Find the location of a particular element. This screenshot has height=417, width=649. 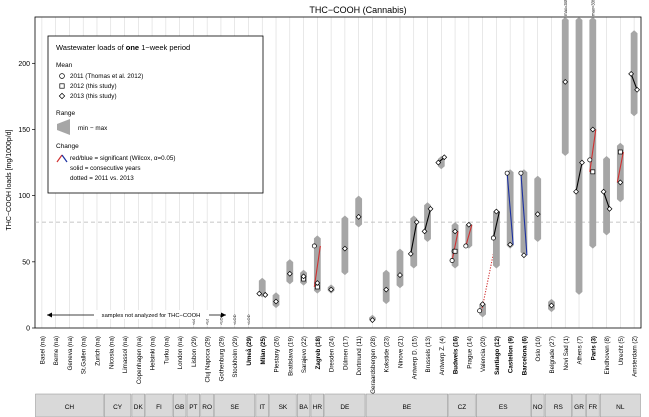

city-label: Cluj Napoca (29) is located at coordinates (208, 359).